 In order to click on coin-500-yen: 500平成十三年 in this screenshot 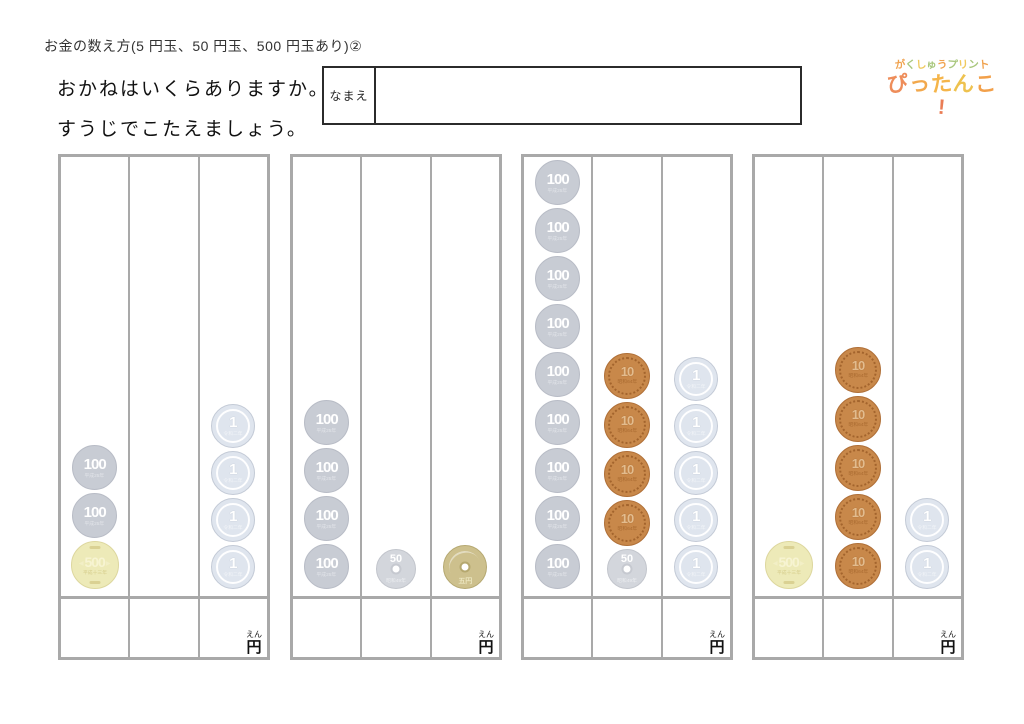, I will do `click(94, 565)`.